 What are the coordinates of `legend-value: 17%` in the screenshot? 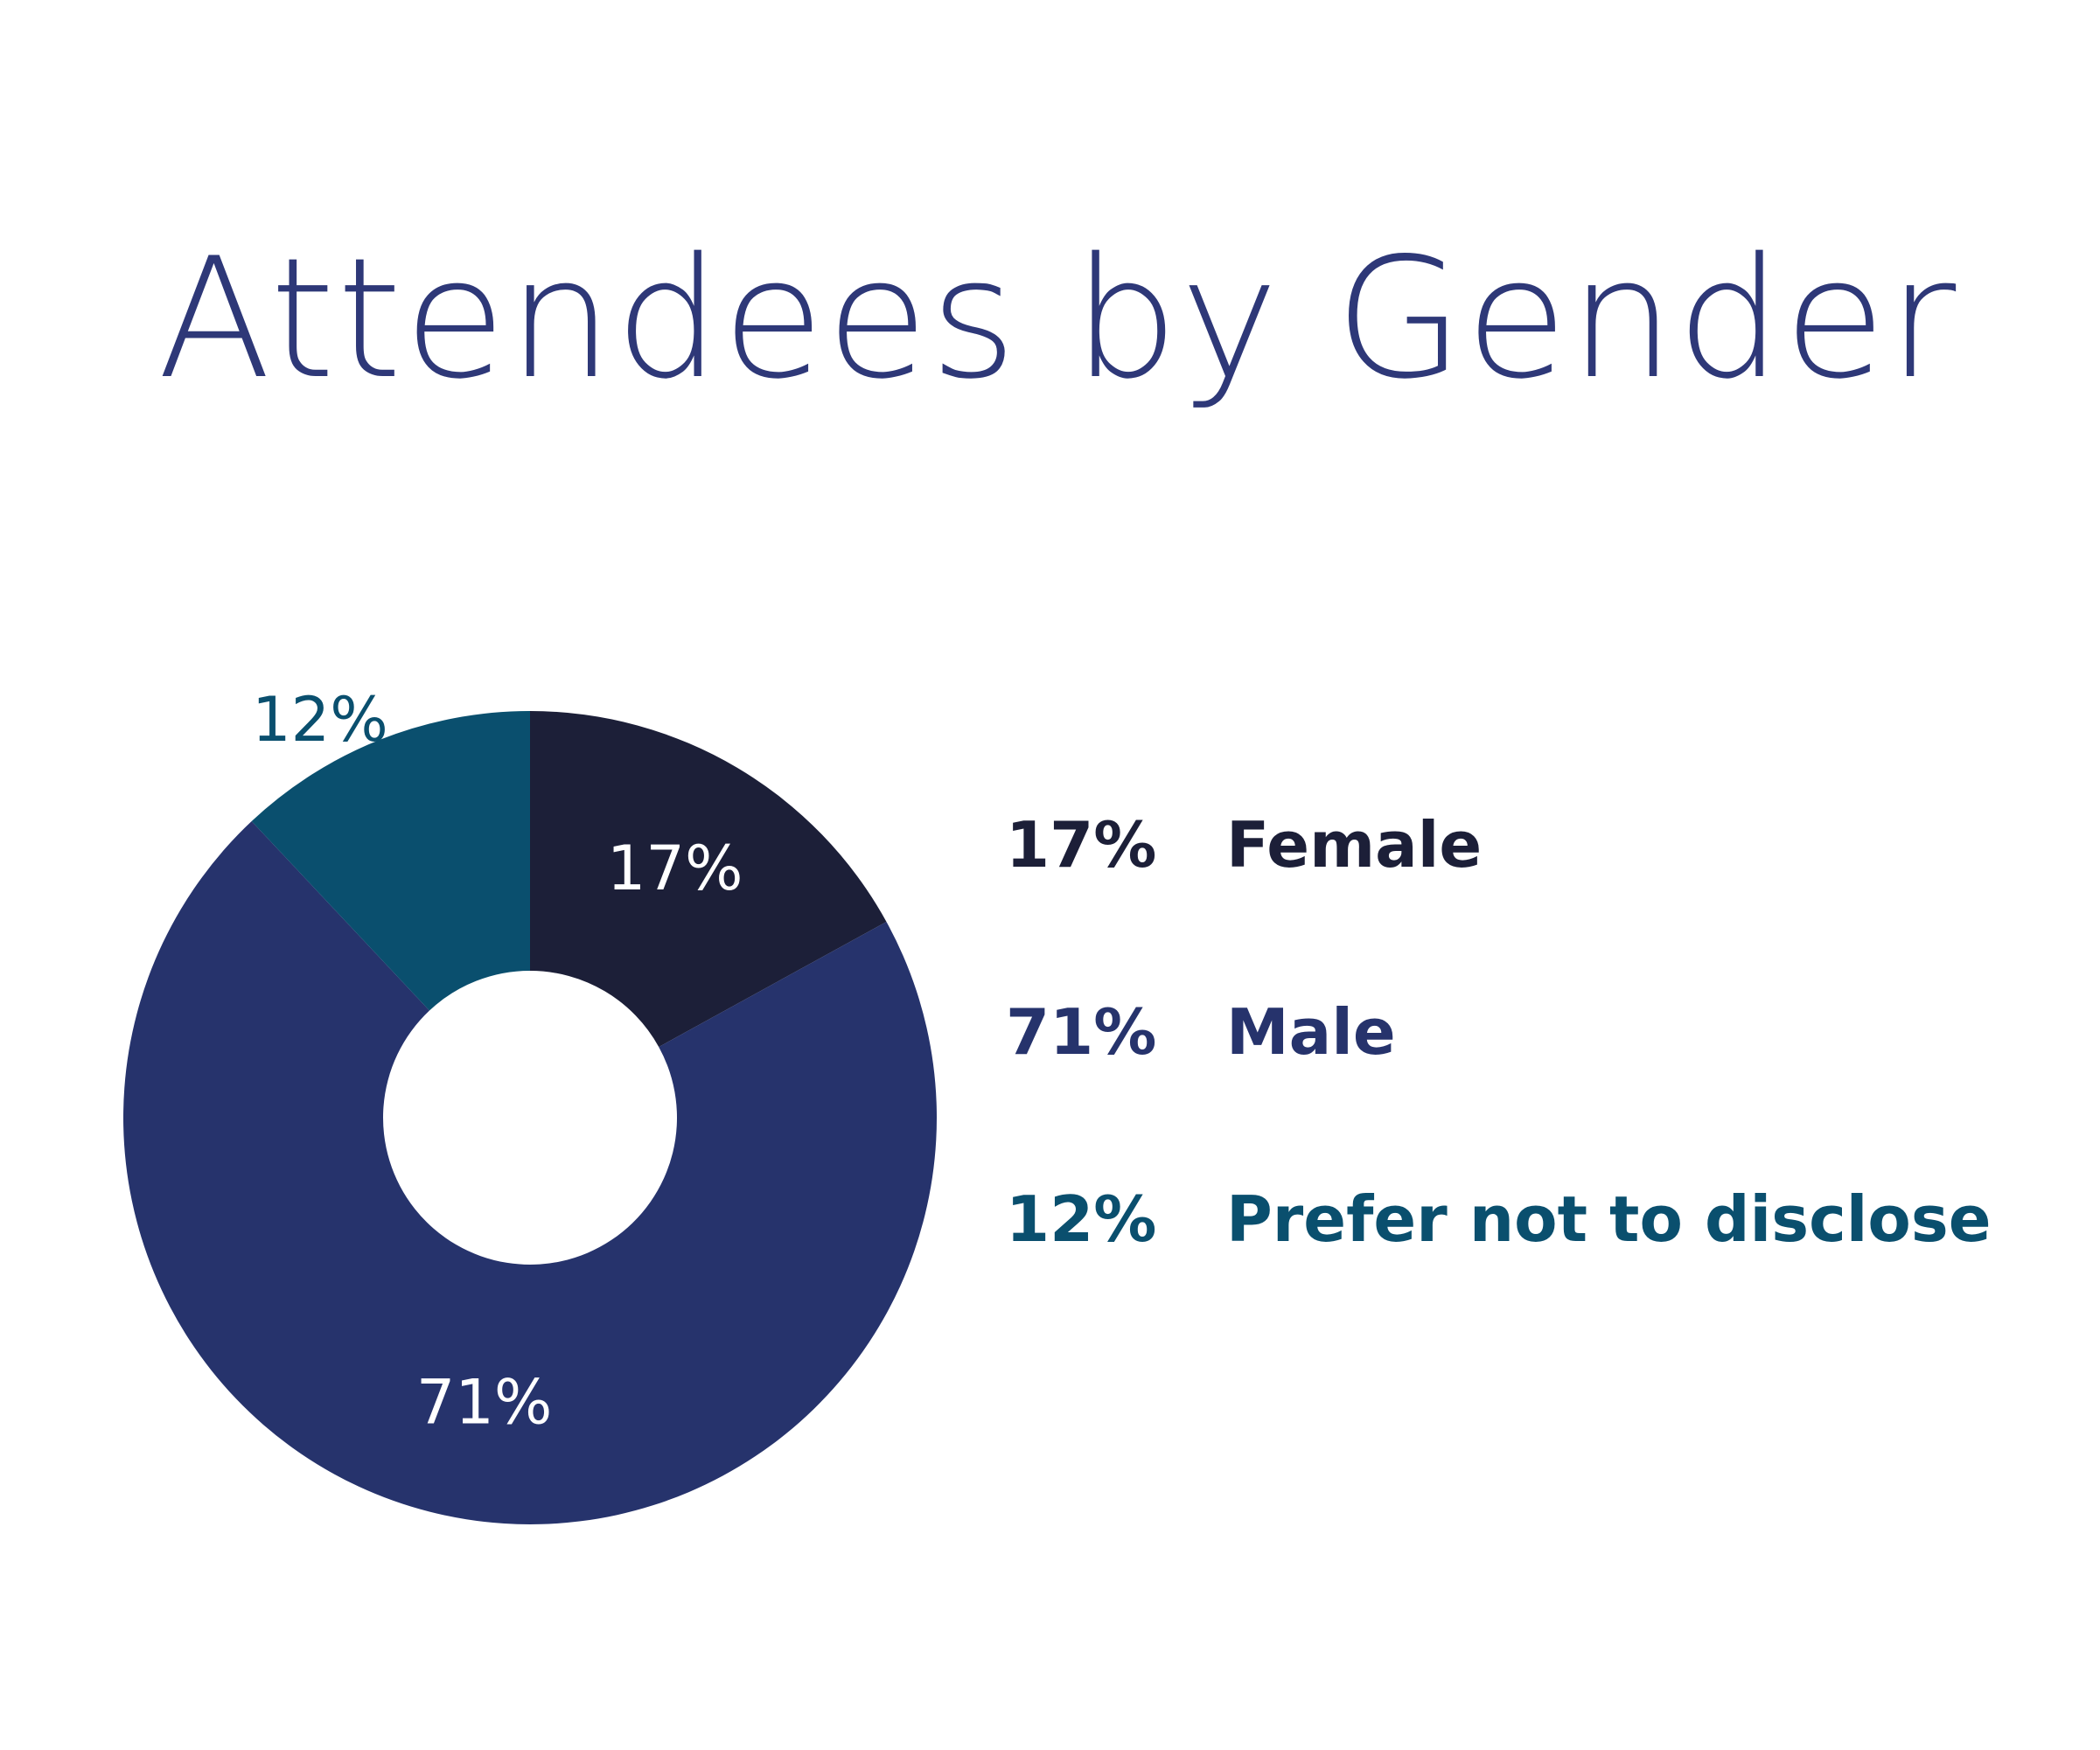 It's located at (1081, 845).